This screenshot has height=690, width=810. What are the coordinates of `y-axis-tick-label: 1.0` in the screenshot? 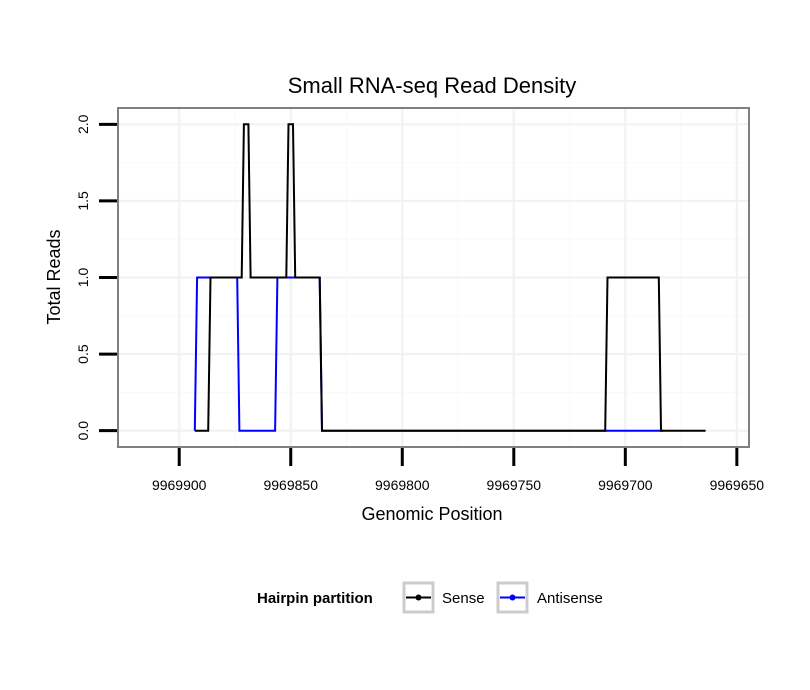 It's located at (83, 278).